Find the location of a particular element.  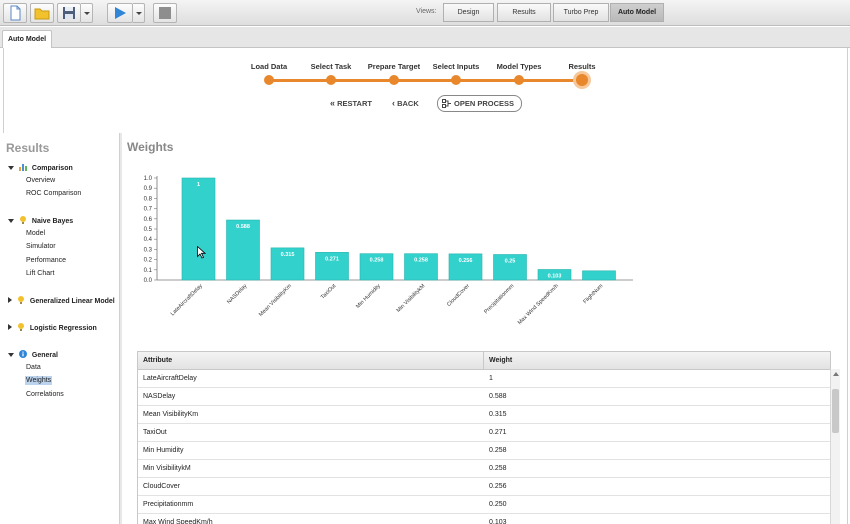

group-label-comparison: Comparison is located at coordinates (52, 168).